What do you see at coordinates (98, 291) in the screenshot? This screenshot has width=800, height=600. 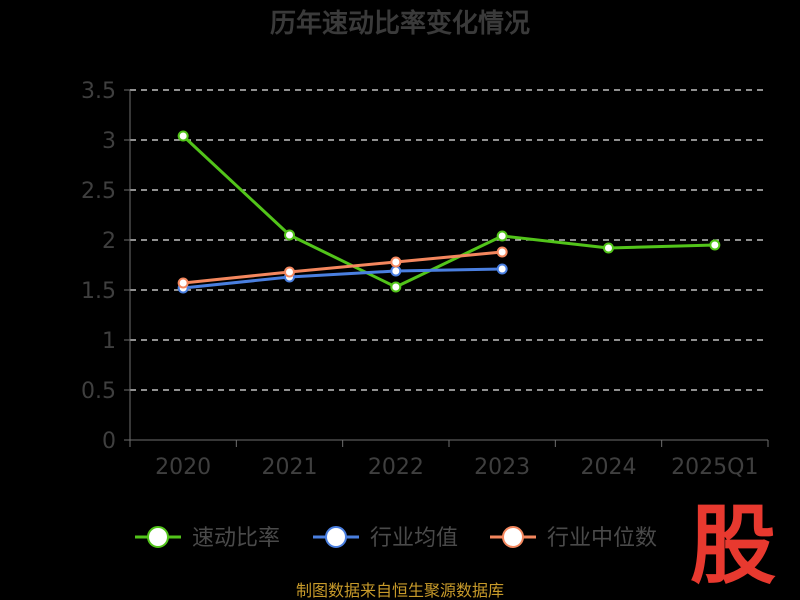 I see `y-tick-label: 1.5` at bounding box center [98, 291].